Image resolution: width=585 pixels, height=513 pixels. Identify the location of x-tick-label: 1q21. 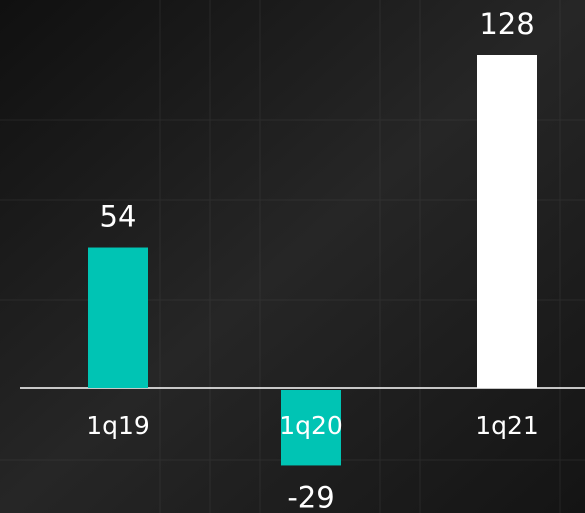
(507, 425).